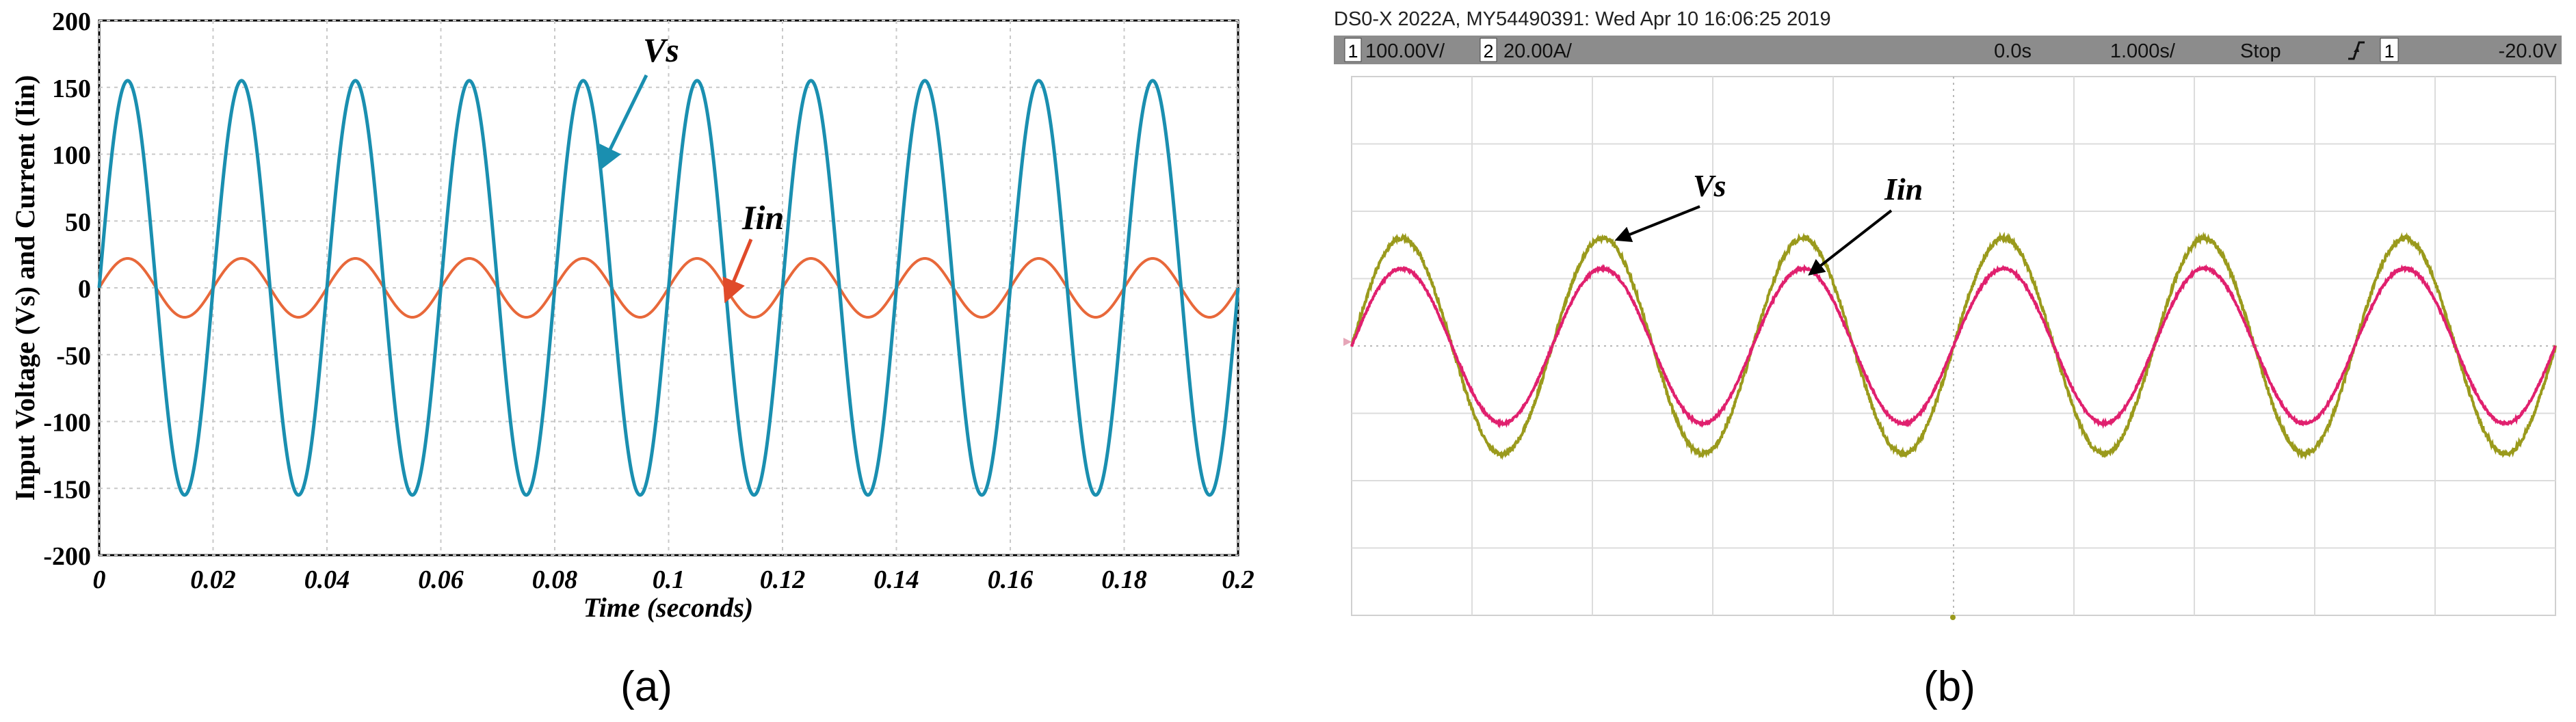 The width and height of the screenshot is (2576, 722). I want to click on panel-a-x-ticks: 0 0.02 0.04 0.06 0.08 0.1 0.12 0.14 0.16 0.18 0.2, so click(673, 579).